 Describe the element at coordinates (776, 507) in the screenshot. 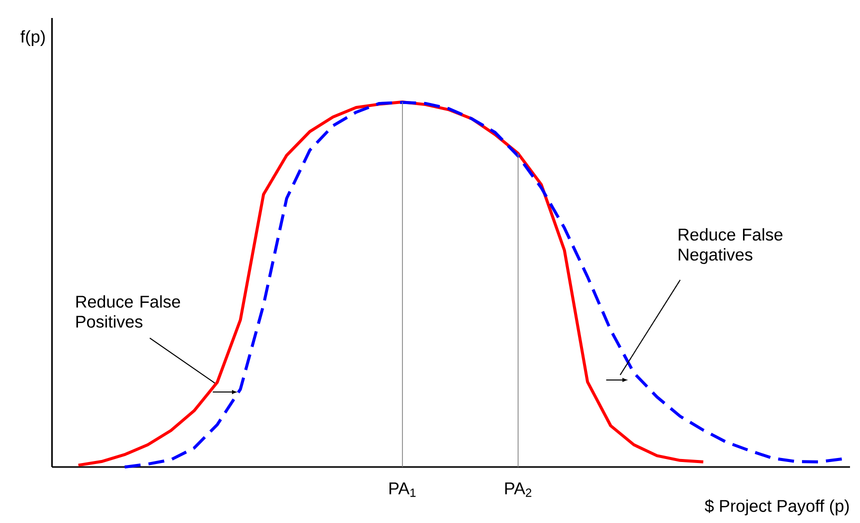

I see `x-axis-title: $ Project Payoff (p)` at that location.